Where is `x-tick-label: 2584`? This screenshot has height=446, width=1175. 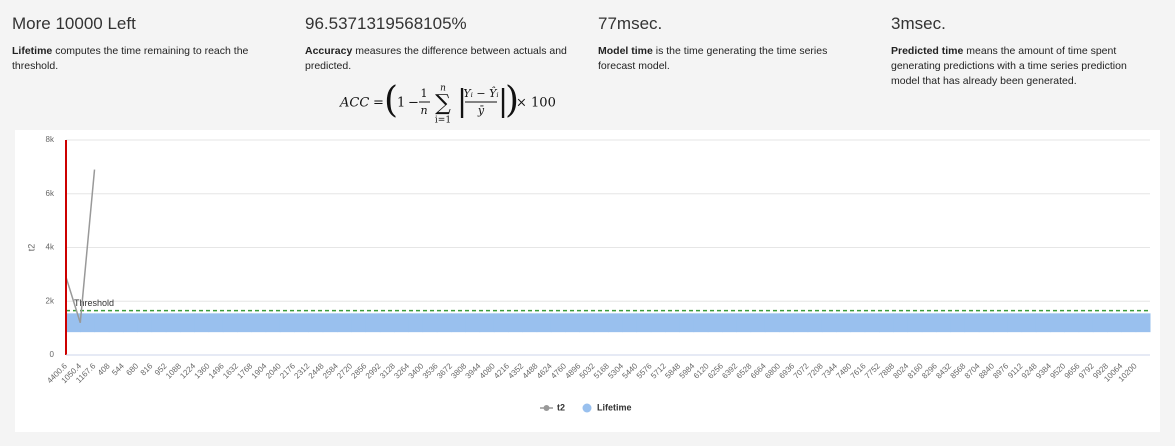 x-tick-label: 2584 is located at coordinates (330, 370).